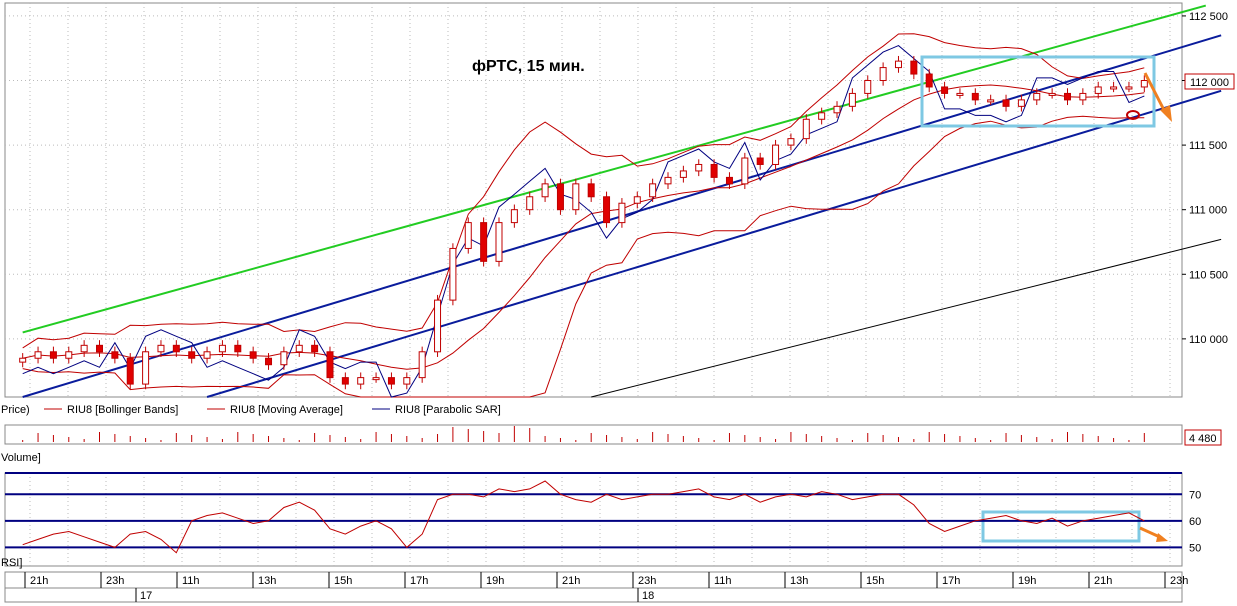 The image size is (1237, 606). Describe the element at coordinates (286, 410) in the screenshot. I see `legend-ma: RIU8 [Moving Average]` at that location.